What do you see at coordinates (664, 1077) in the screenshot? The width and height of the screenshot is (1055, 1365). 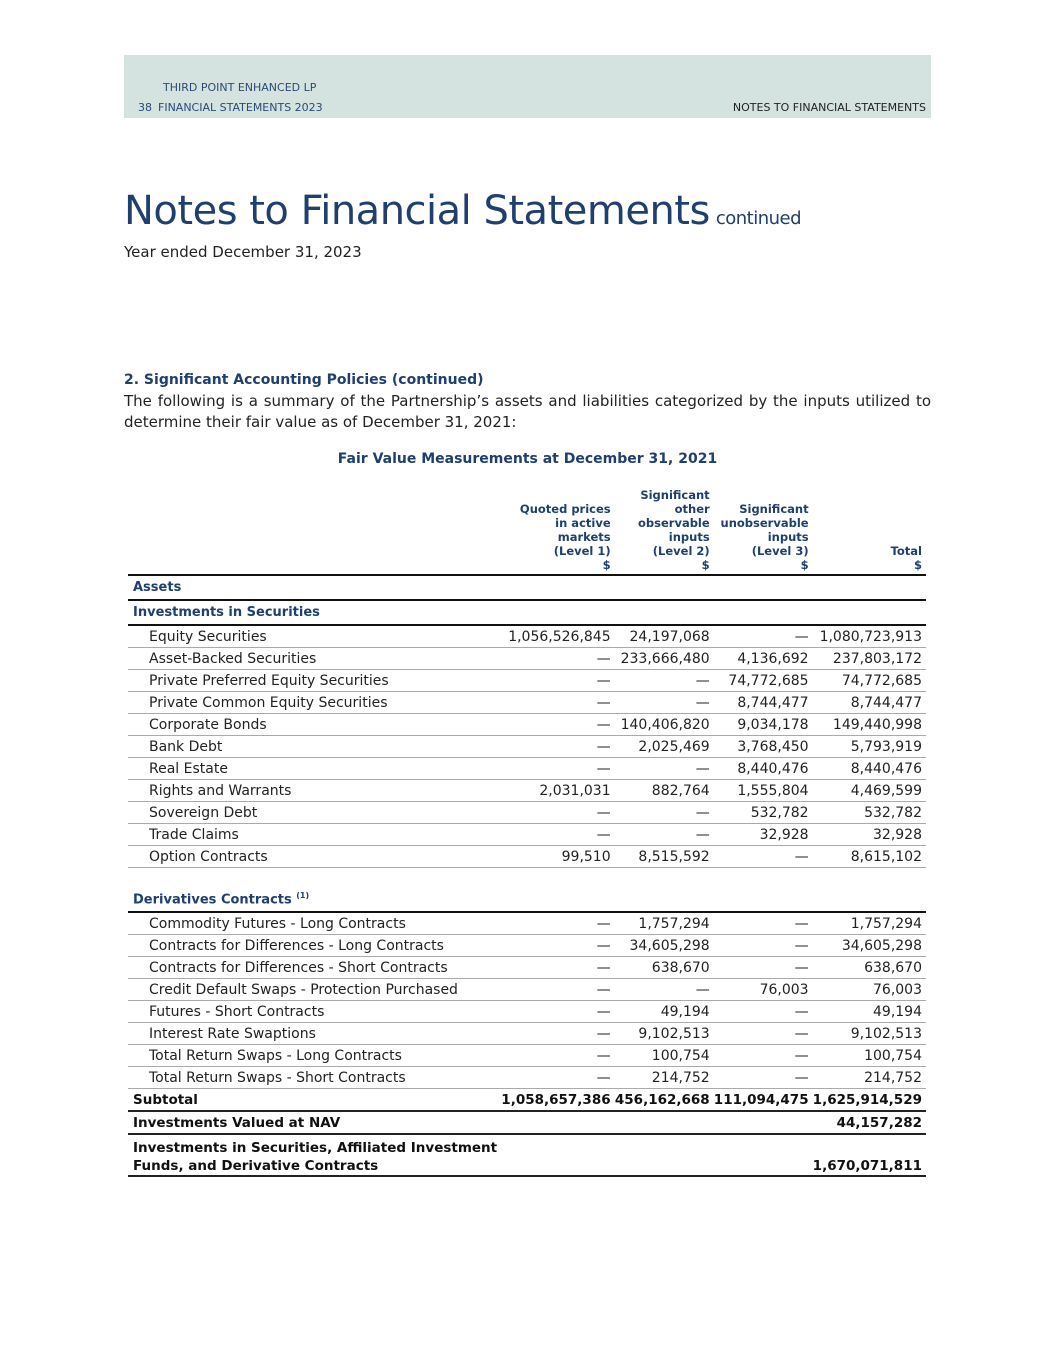 I see `value-cell: 214,752` at bounding box center [664, 1077].